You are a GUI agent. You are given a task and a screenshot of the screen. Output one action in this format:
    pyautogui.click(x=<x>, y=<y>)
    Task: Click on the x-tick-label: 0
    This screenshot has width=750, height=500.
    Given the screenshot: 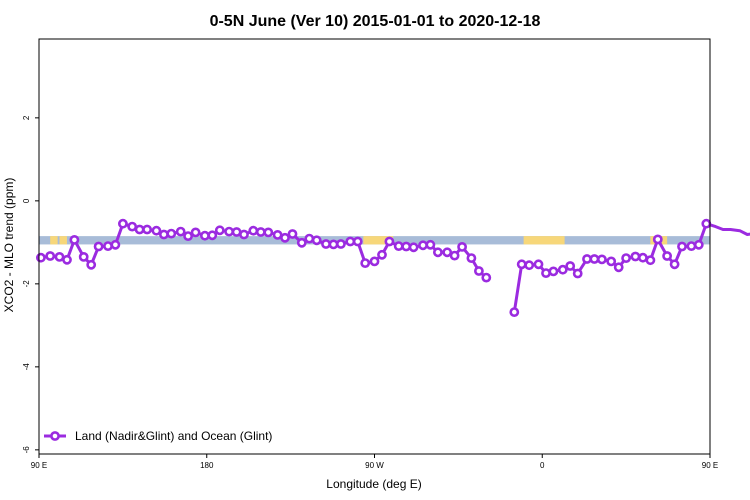 What is the action you would take?
    pyautogui.click(x=542, y=465)
    